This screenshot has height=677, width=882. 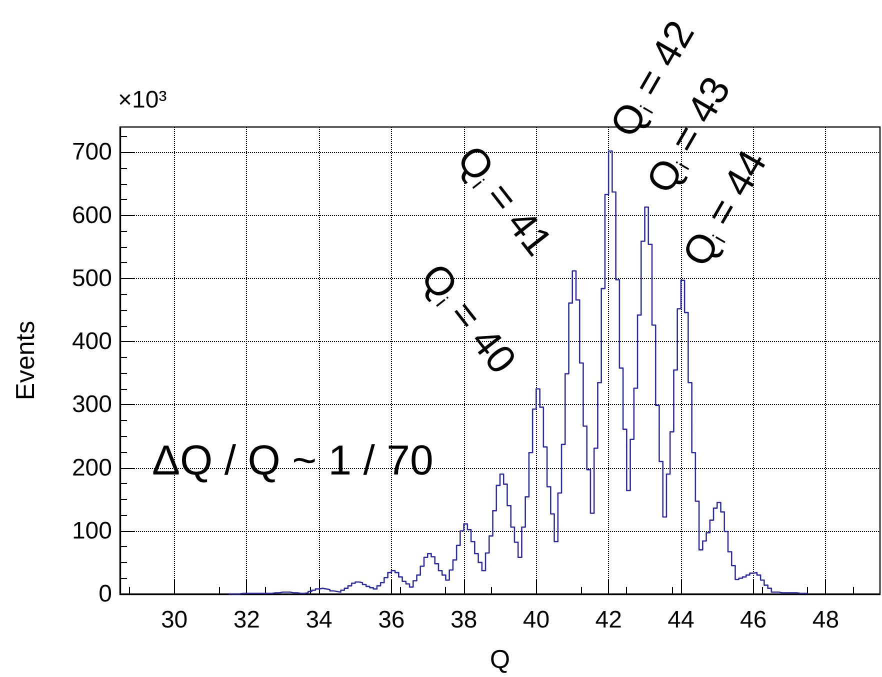 I want to click on x-axis-title: Q, so click(x=500, y=659).